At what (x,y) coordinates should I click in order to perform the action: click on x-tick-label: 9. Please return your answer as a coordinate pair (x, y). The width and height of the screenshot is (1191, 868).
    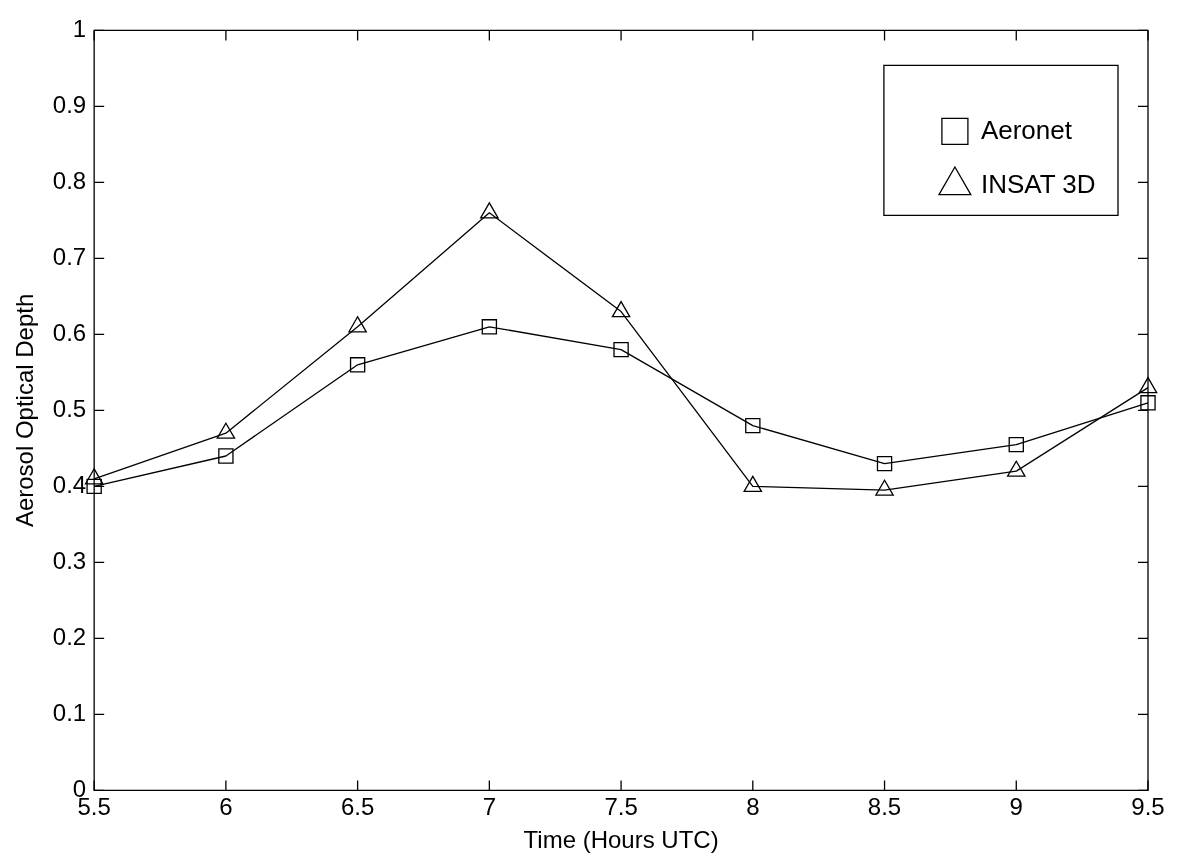
    Looking at the image, I should click on (1016, 807).